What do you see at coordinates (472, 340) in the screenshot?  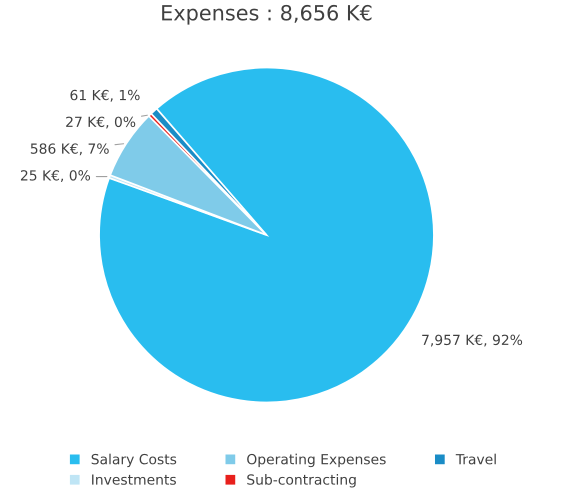 I see `data-label: 7,957 K€, 92%` at bounding box center [472, 340].